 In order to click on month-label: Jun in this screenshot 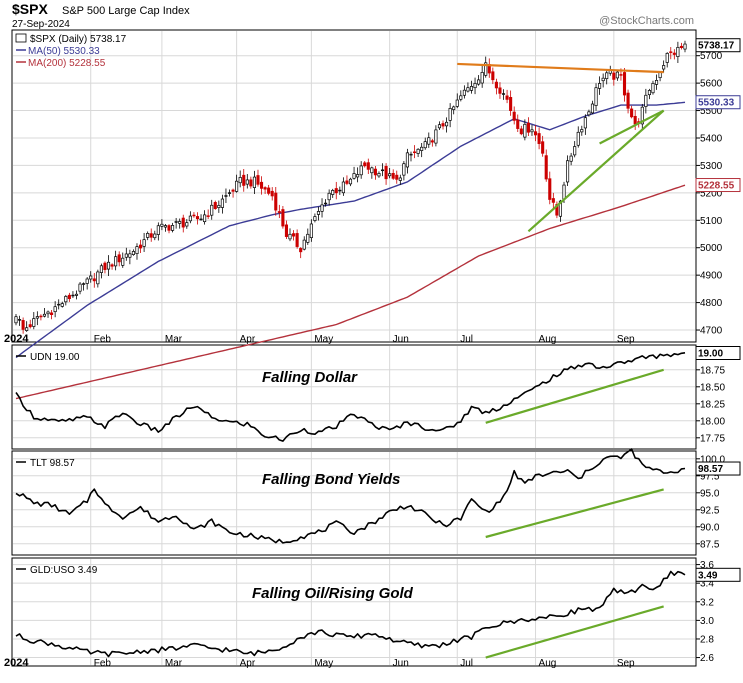, I will do `click(401, 339)`.